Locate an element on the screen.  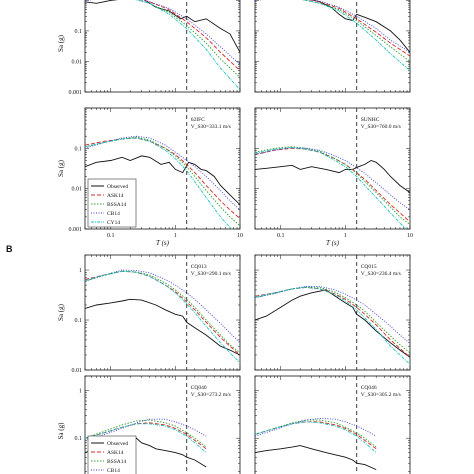
panel-0: 0.001 0.01 0.1 Sa (g) is located at coordinates (149, 48).